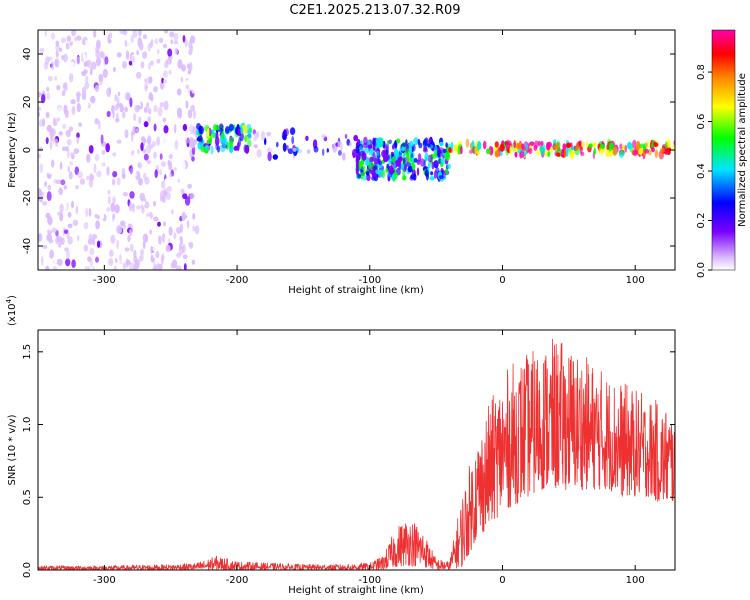  What do you see at coordinates (27, 54) in the screenshot?
I see `spectrogram-y-tick-label: 40` at bounding box center [27, 54].